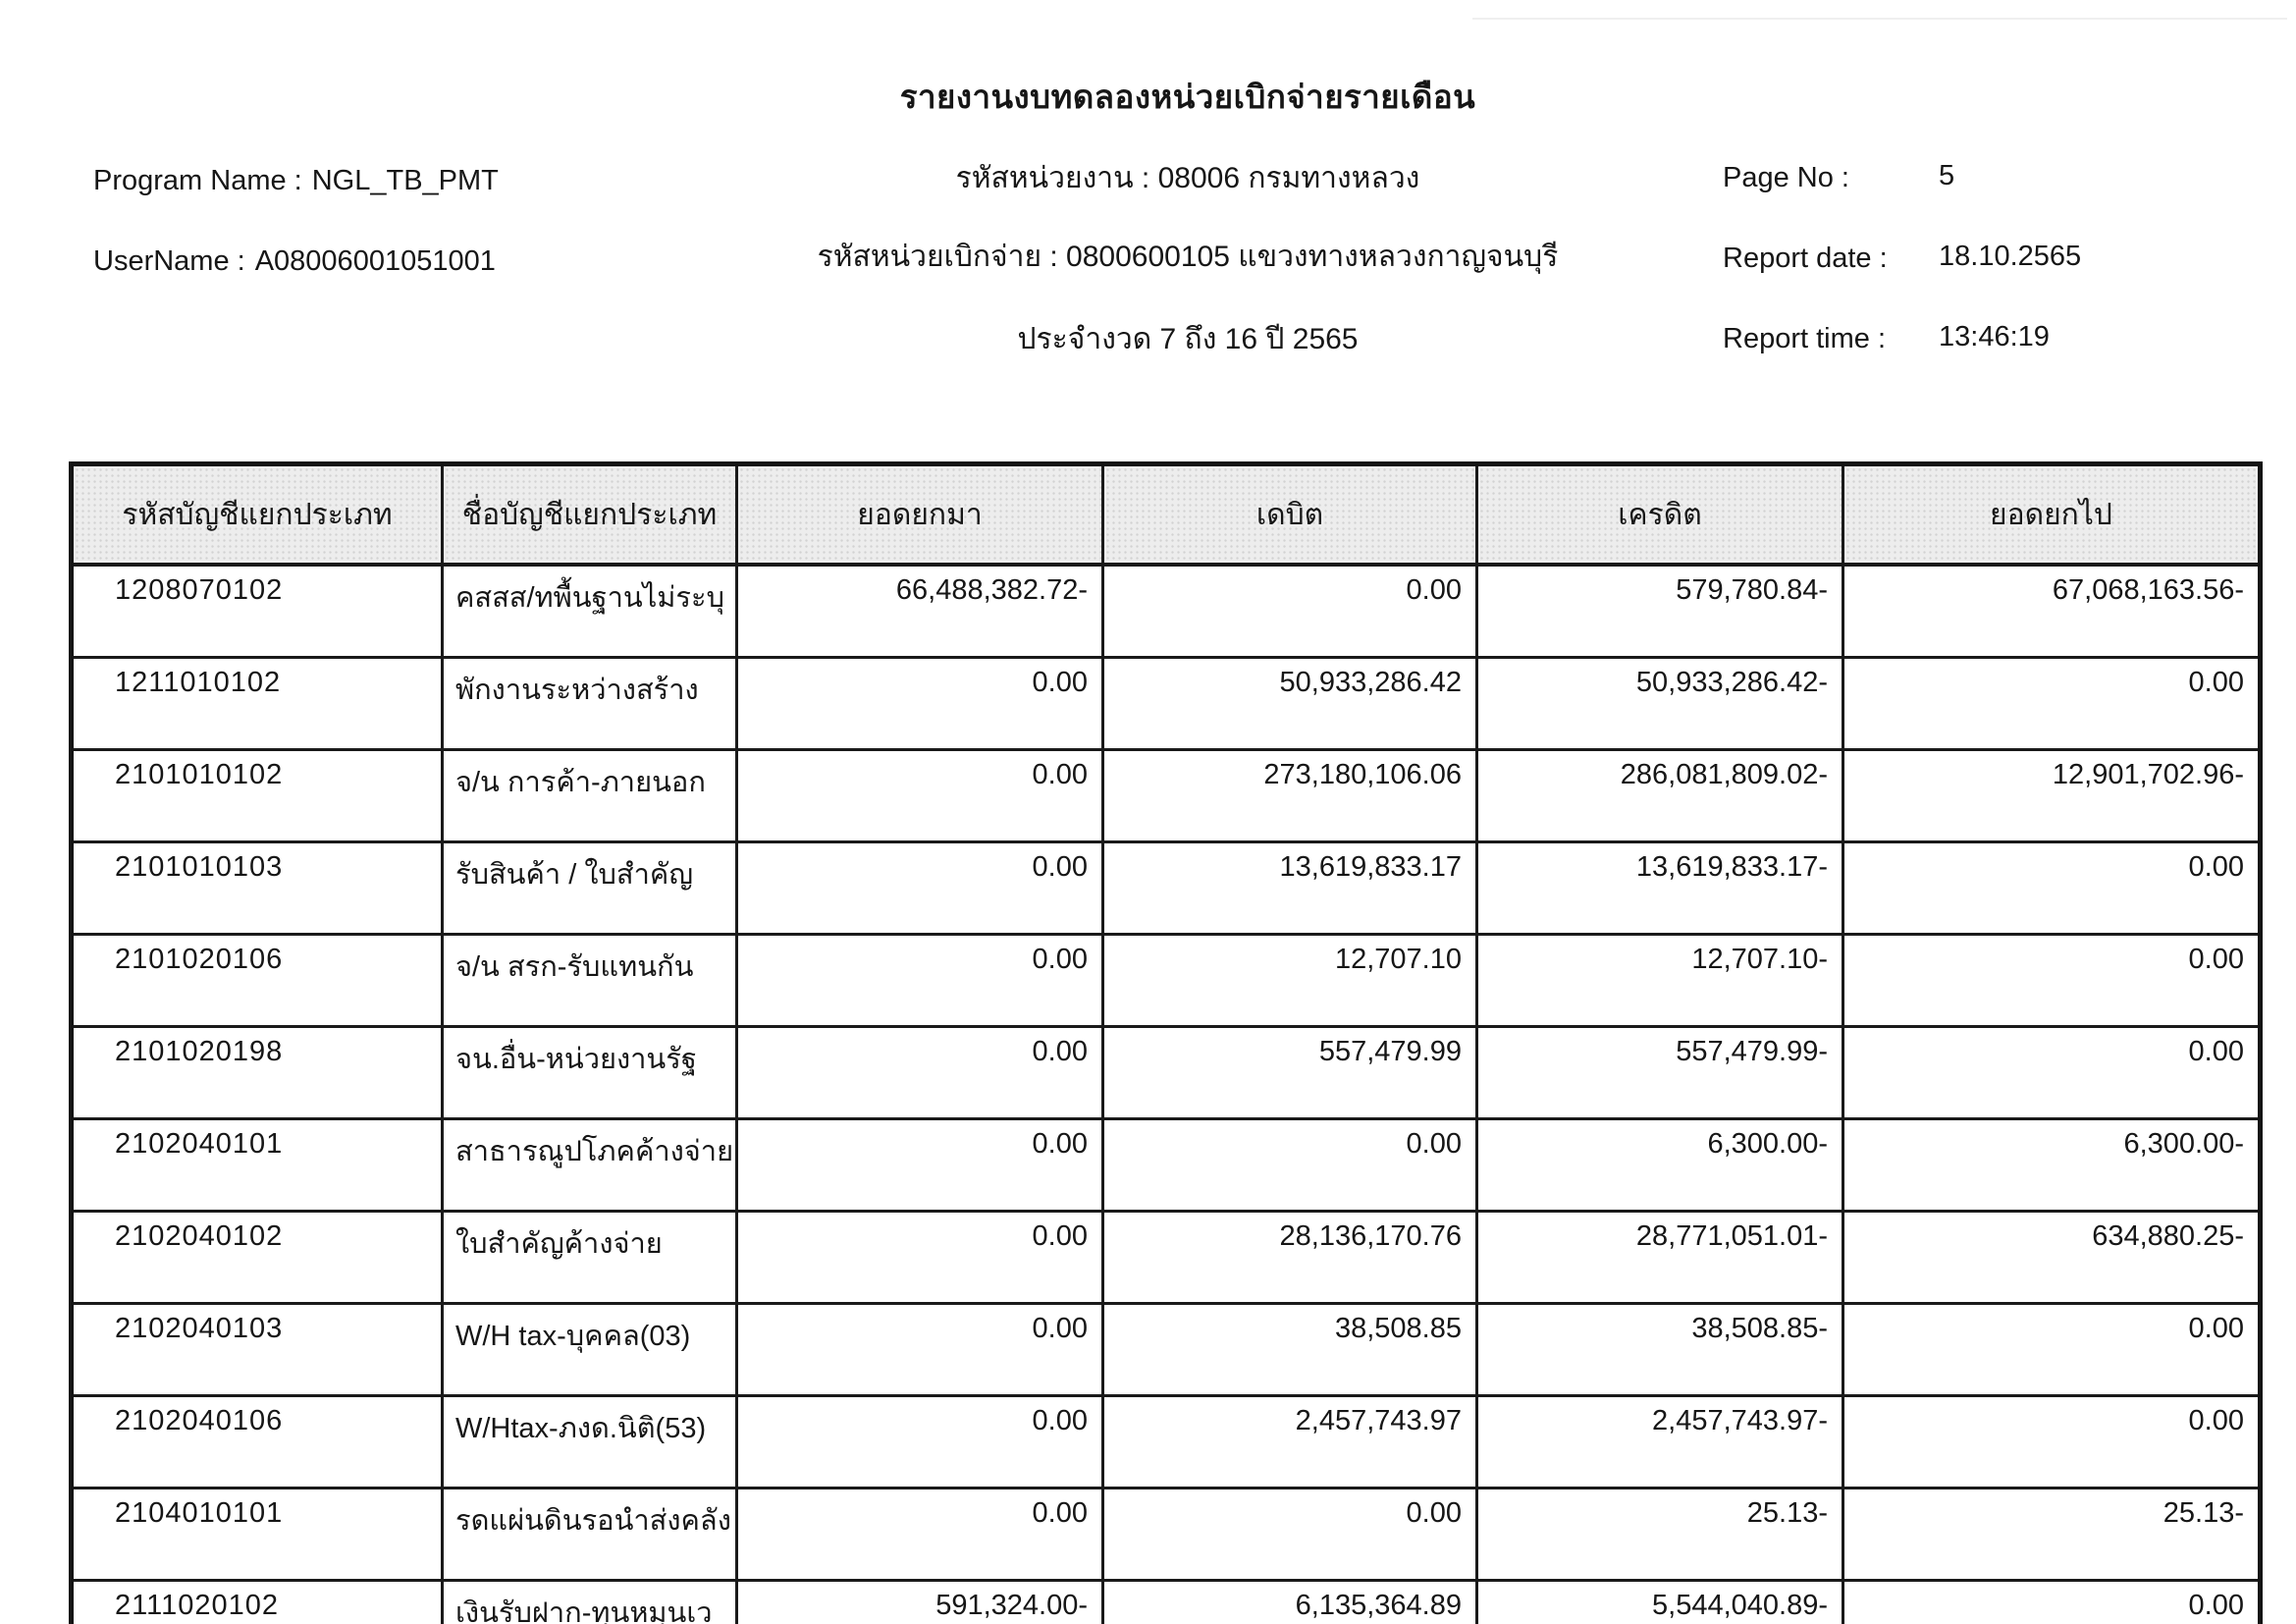 The height and width of the screenshot is (1624, 2296). I want to click on cell-debit: 2,457,743.97, so click(1290, 1441).